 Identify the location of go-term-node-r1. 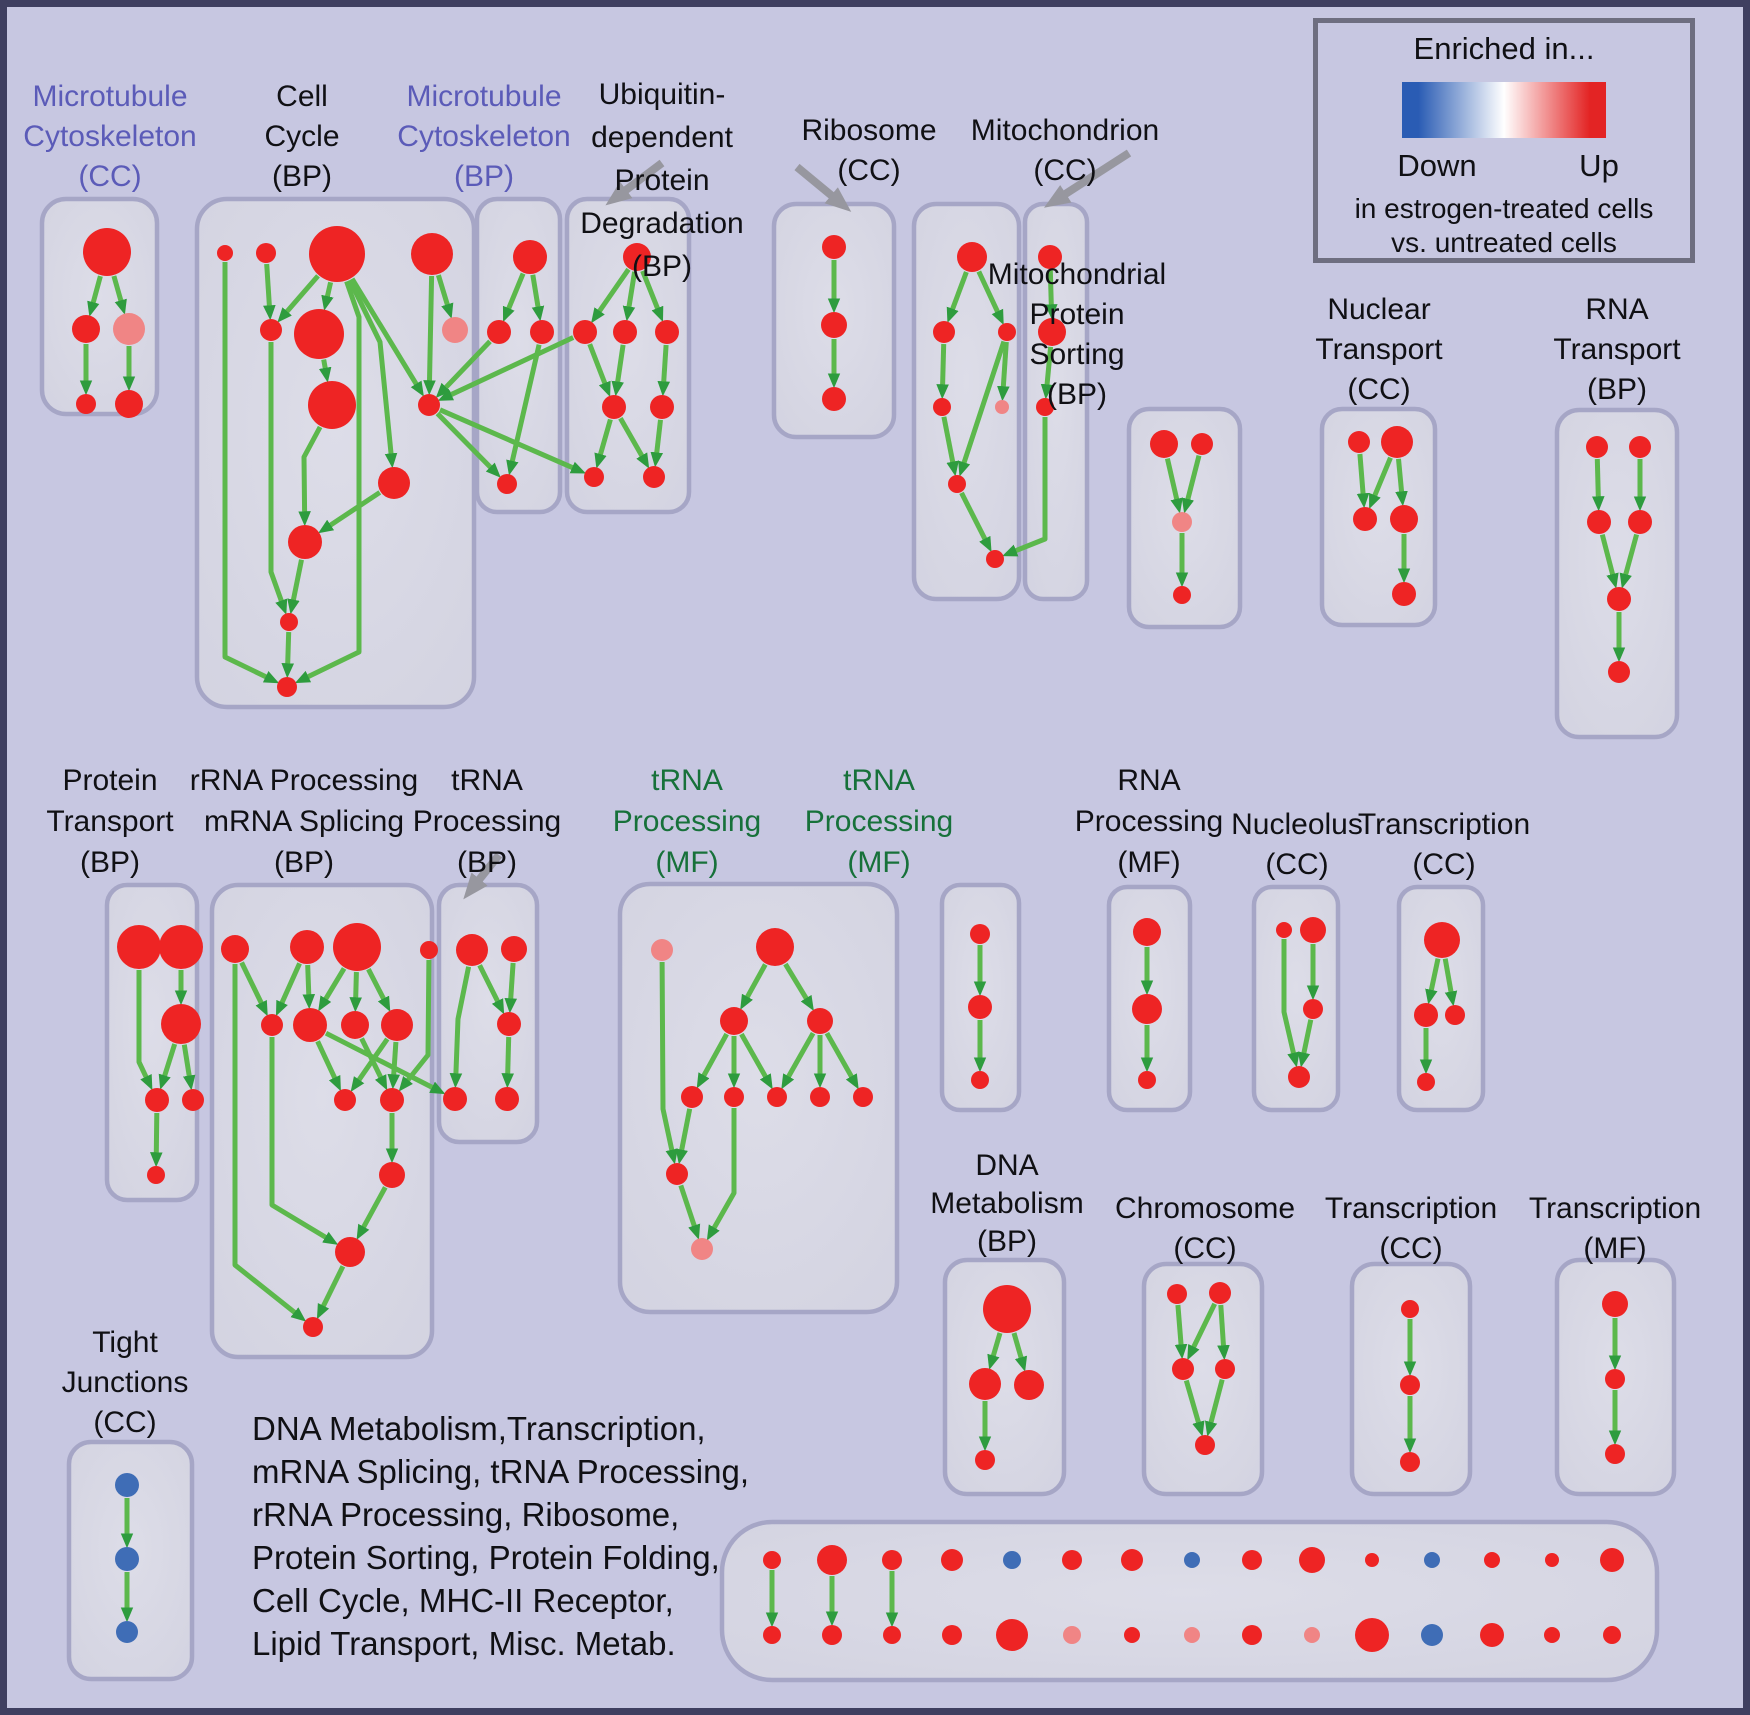
(235, 949).